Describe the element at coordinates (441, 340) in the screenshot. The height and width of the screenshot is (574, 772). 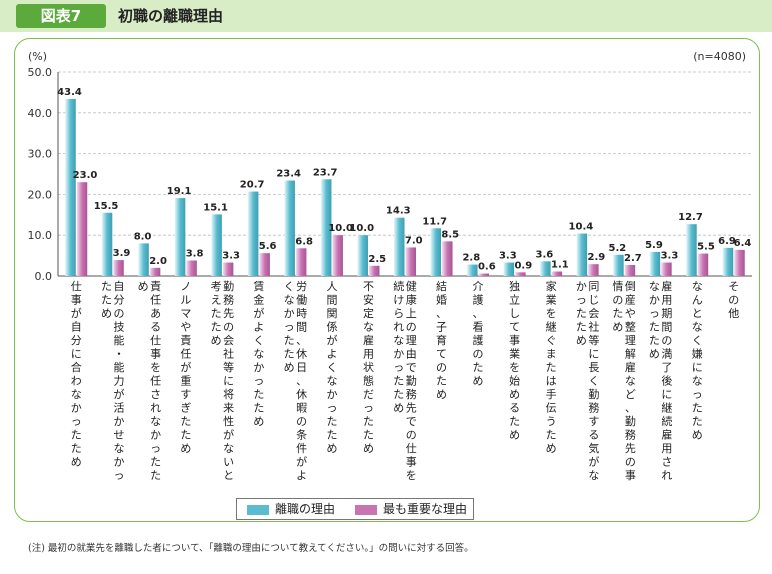
I see `x-tick-label: 結婚、子育てのため` at that location.